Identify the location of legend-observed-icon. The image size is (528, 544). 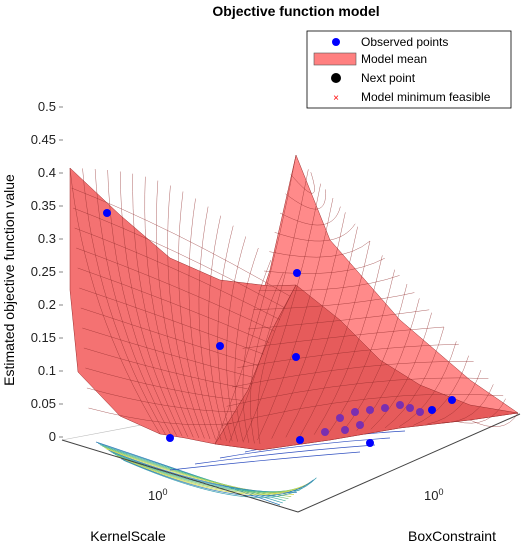
(336, 42).